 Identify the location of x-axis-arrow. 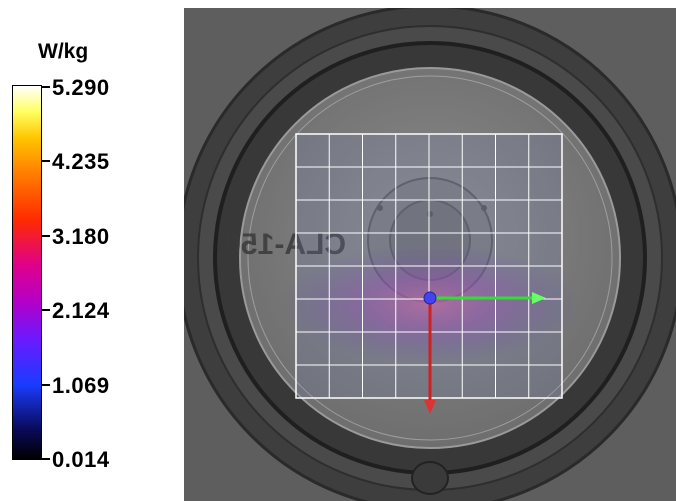
(539, 298).